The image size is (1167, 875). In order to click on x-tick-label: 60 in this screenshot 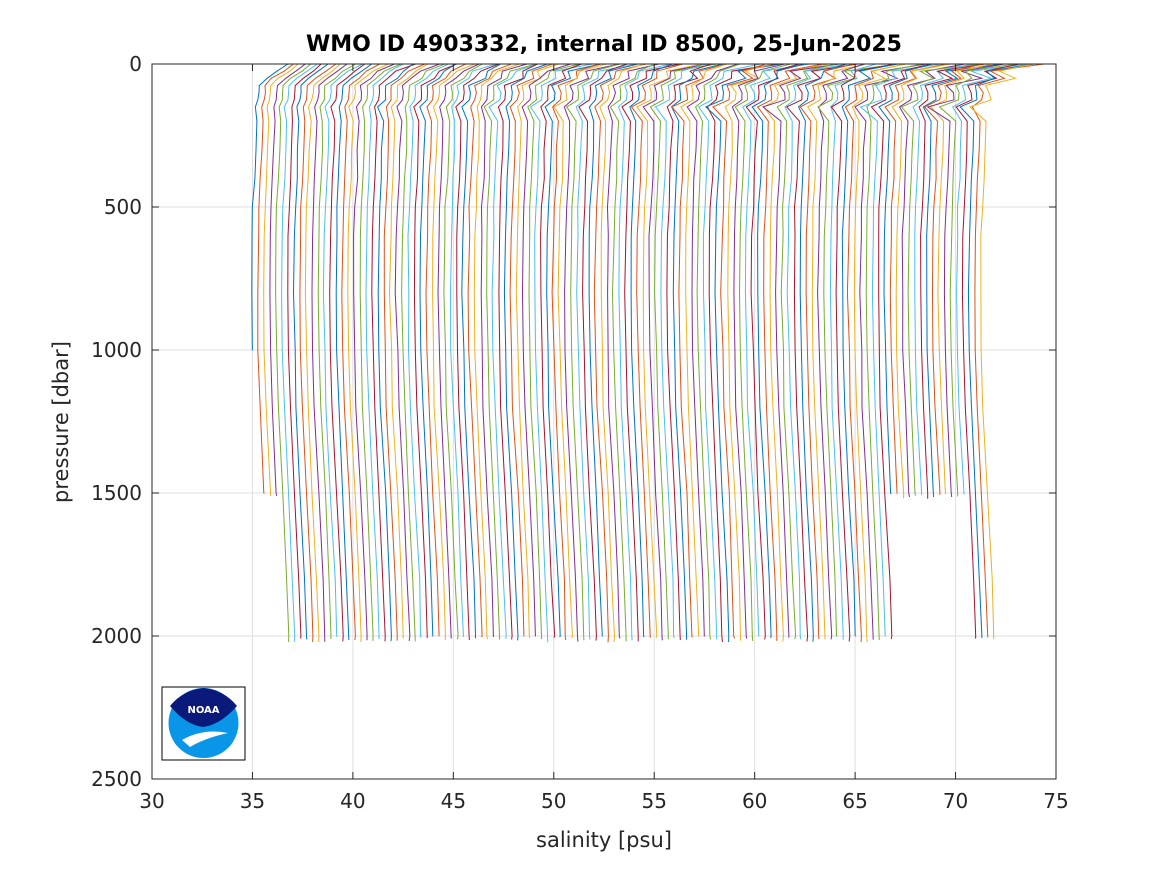, I will do `click(754, 801)`.